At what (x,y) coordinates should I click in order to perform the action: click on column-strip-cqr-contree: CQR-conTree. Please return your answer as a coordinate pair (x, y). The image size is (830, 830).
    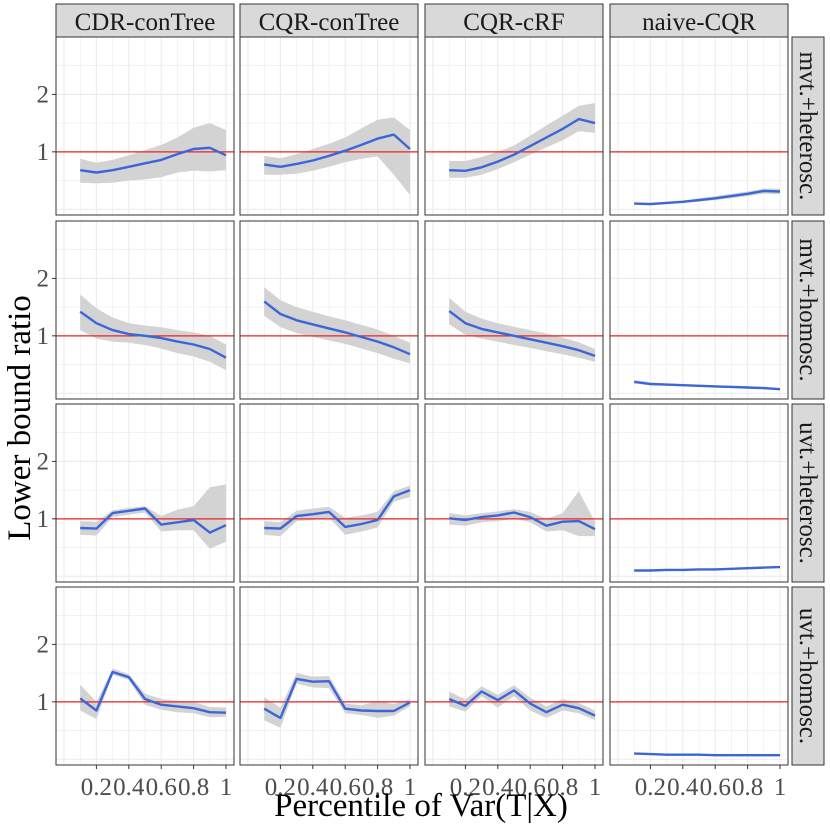
    Looking at the image, I should click on (329, 20).